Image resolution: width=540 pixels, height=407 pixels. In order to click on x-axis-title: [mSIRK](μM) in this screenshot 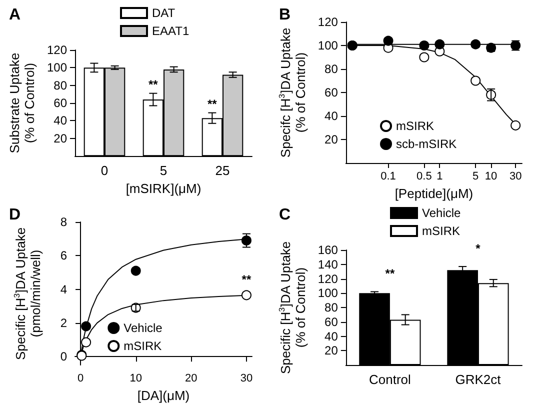, I will do `click(164, 188)`.